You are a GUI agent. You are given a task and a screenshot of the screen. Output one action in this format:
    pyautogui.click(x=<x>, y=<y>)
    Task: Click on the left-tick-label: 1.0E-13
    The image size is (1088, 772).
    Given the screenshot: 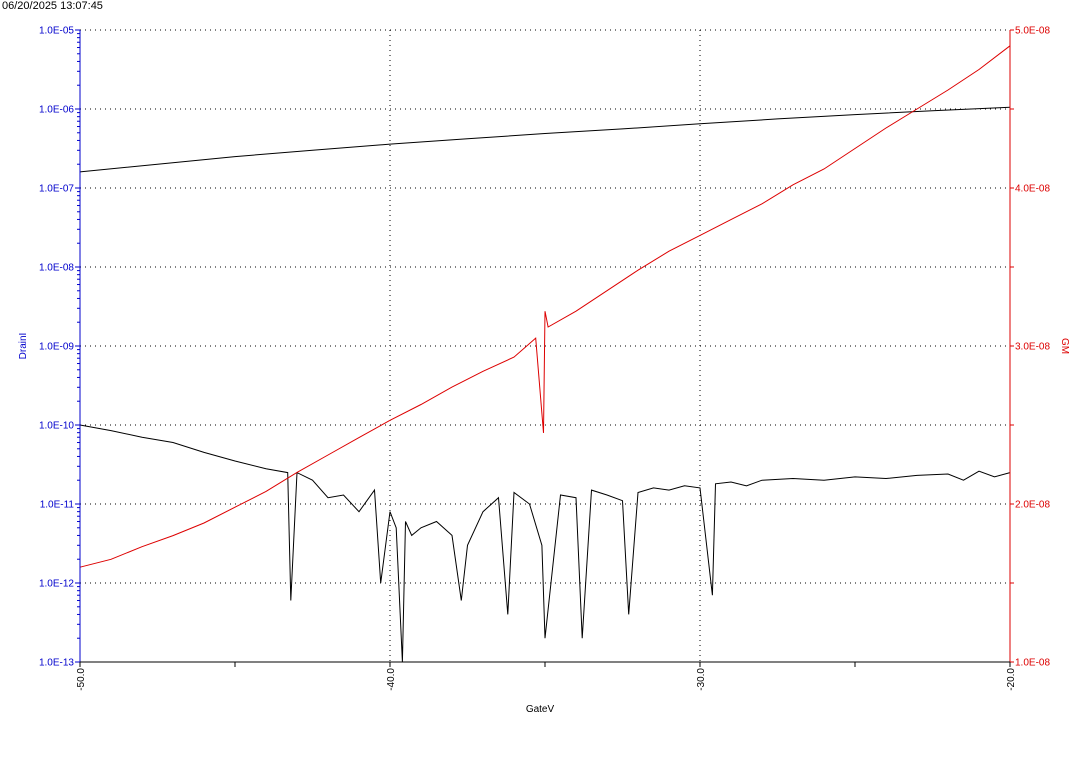 What is the action you would take?
    pyautogui.click(x=56, y=663)
    